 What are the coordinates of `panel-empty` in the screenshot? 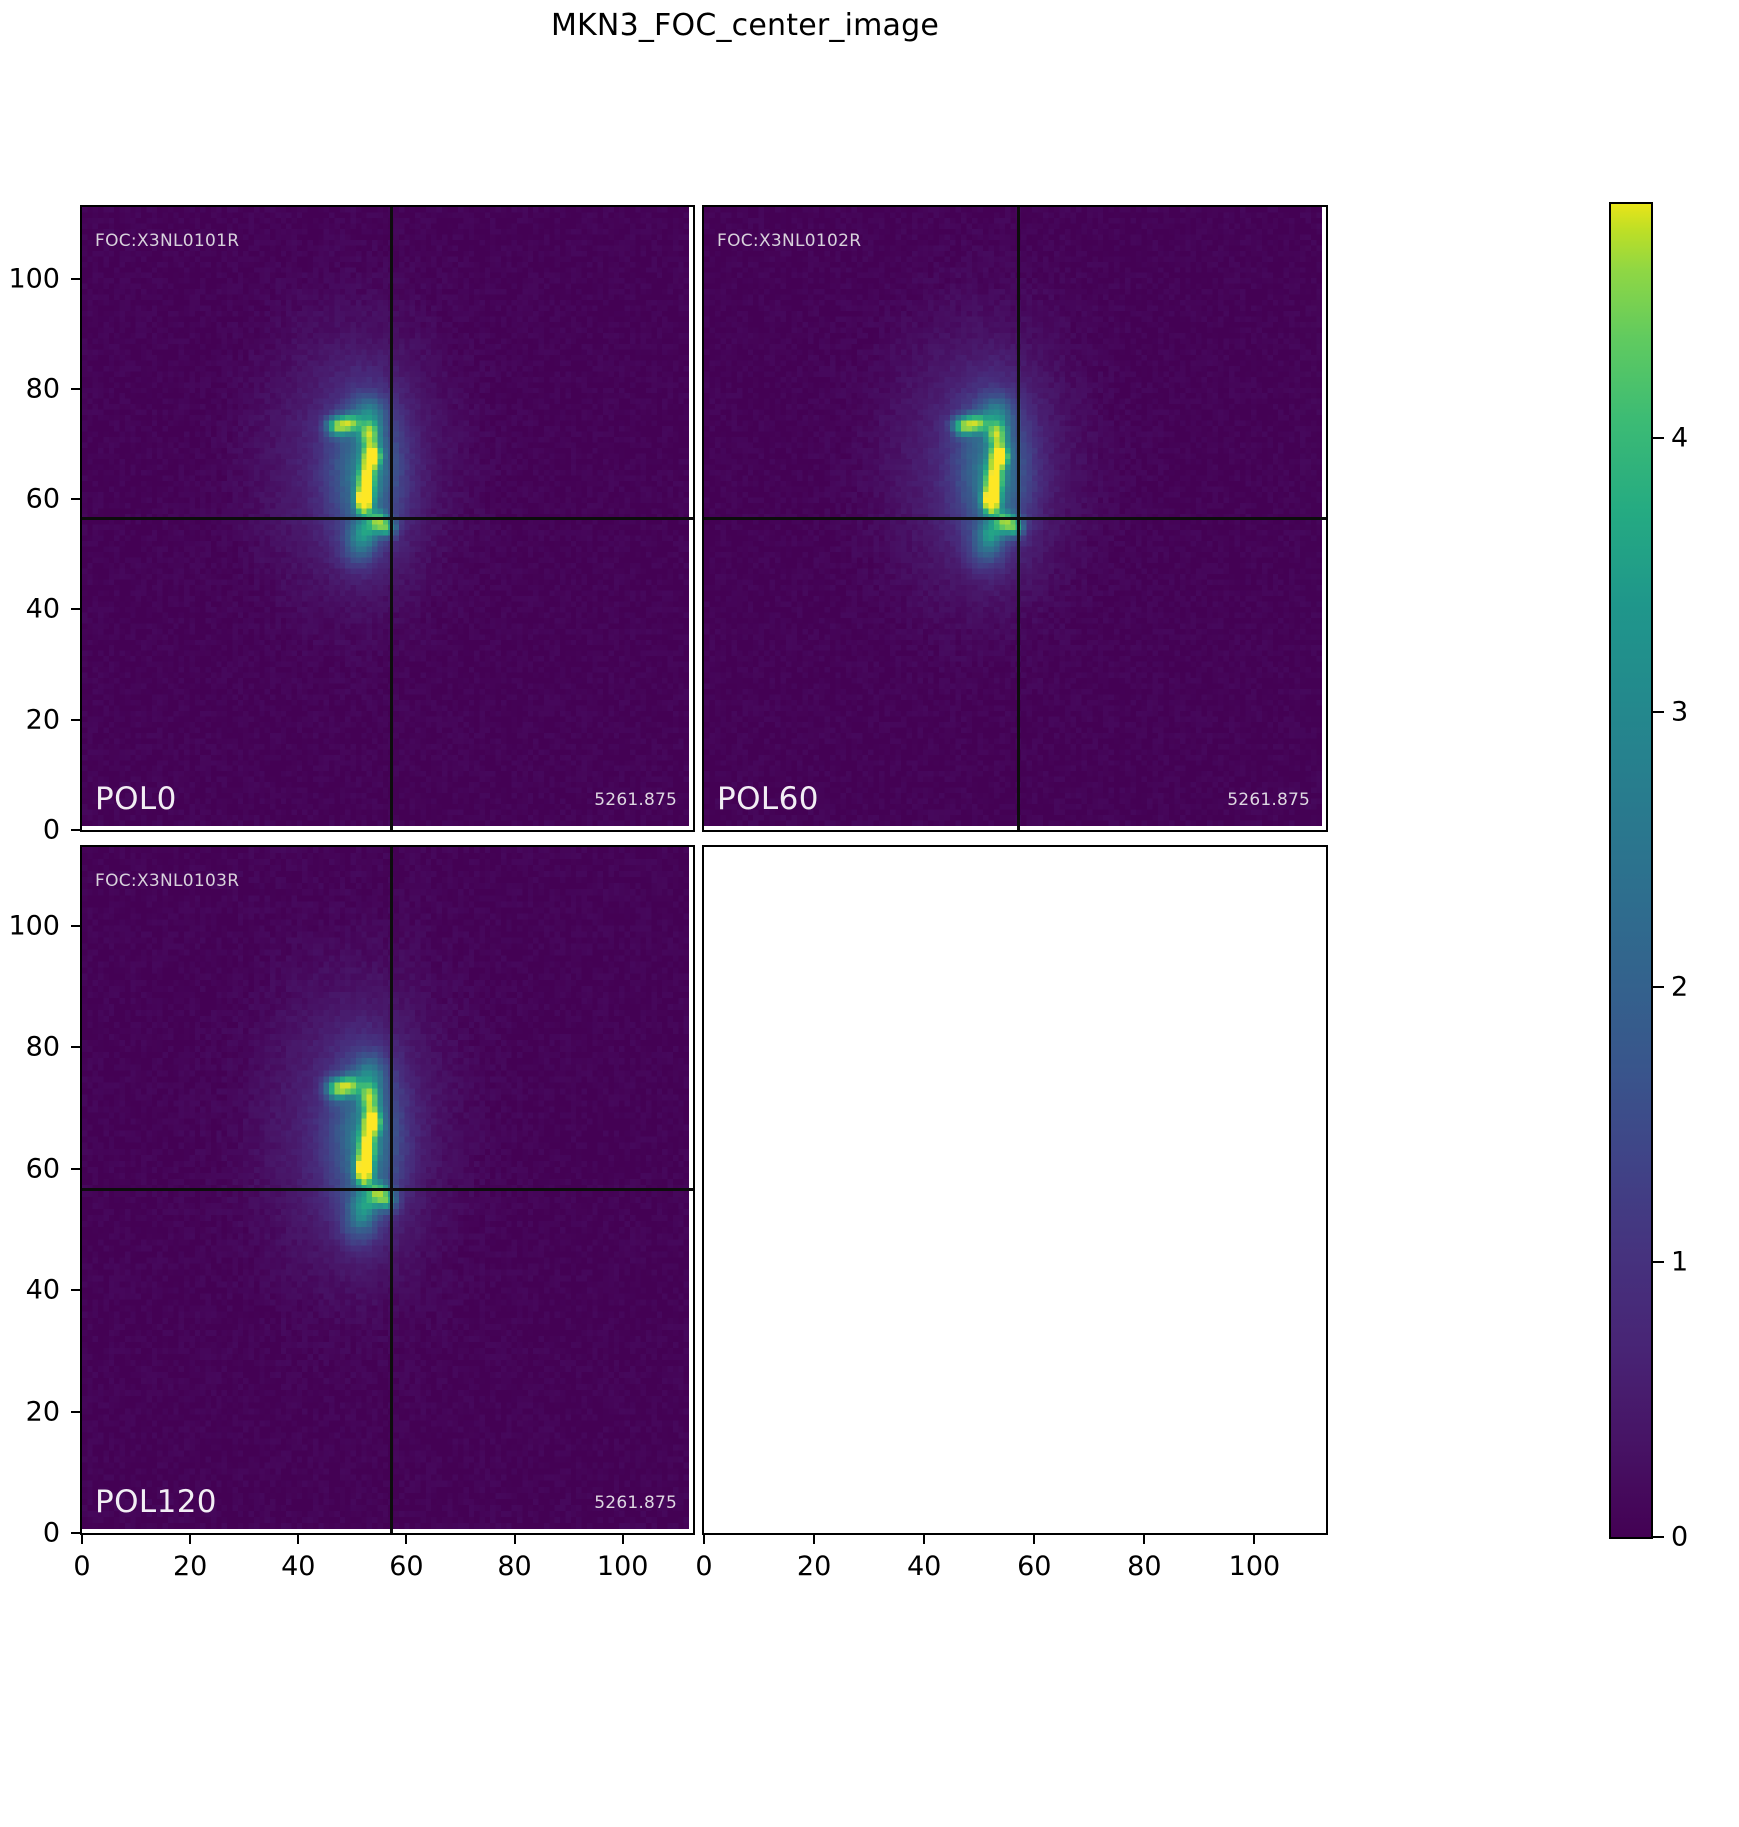 It's located at (1015, 1190).